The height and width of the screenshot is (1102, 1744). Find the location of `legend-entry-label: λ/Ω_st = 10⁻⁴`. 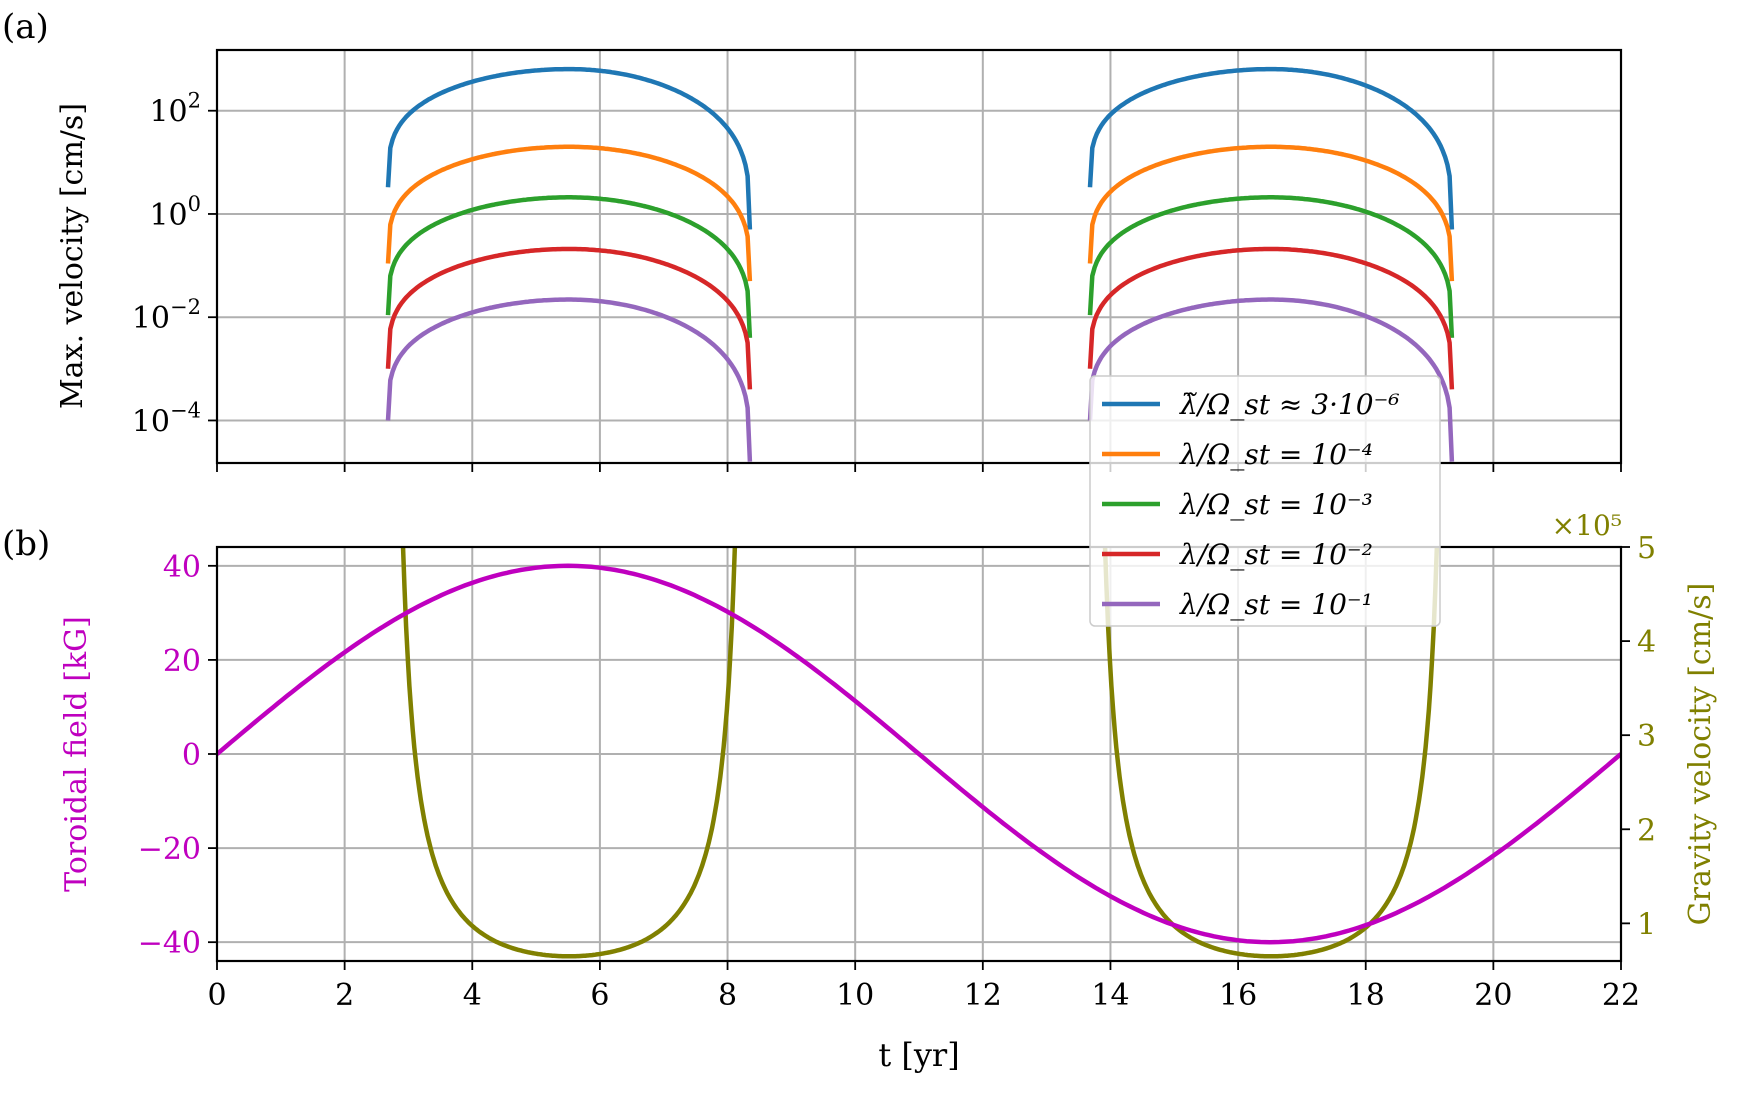

legend-entry-label: λ/Ω_st = 10⁻⁴ is located at coordinates (1276, 454).